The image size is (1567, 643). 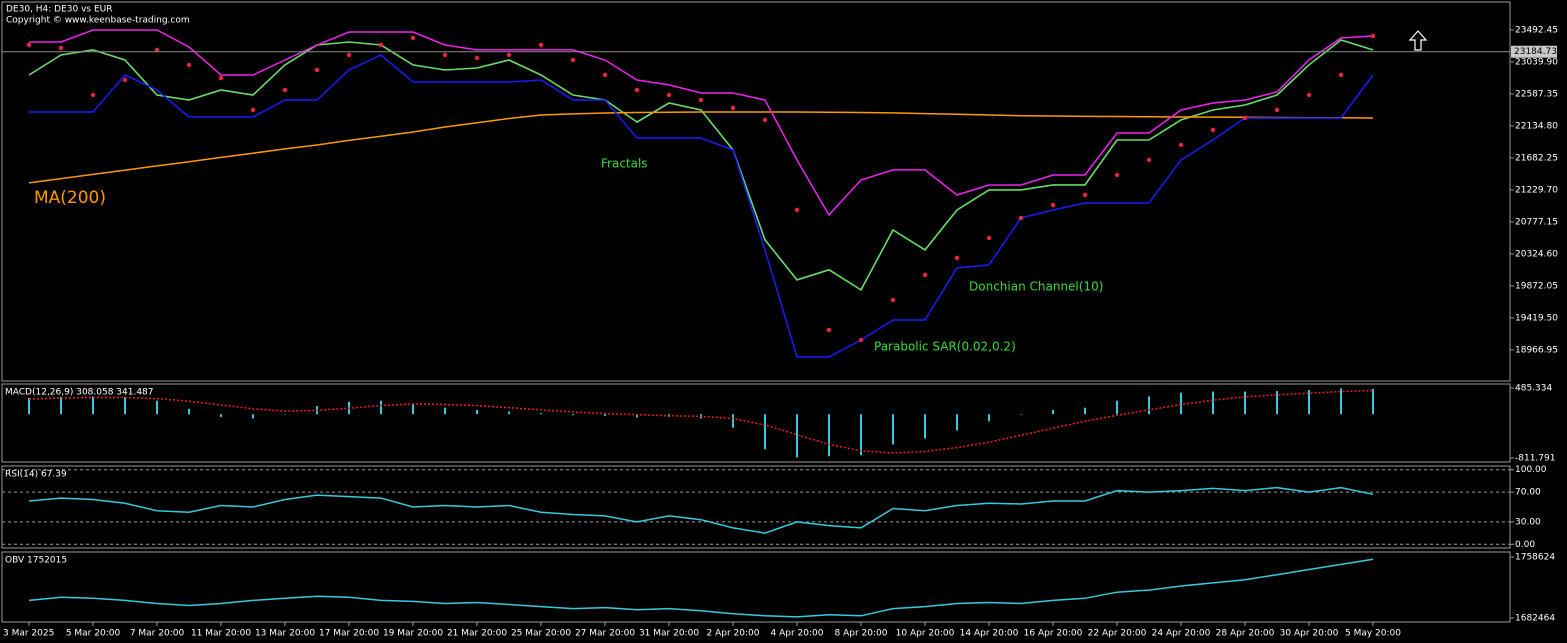 I want to click on x-tick-label: 4 Apr 20:00, so click(x=797, y=634).